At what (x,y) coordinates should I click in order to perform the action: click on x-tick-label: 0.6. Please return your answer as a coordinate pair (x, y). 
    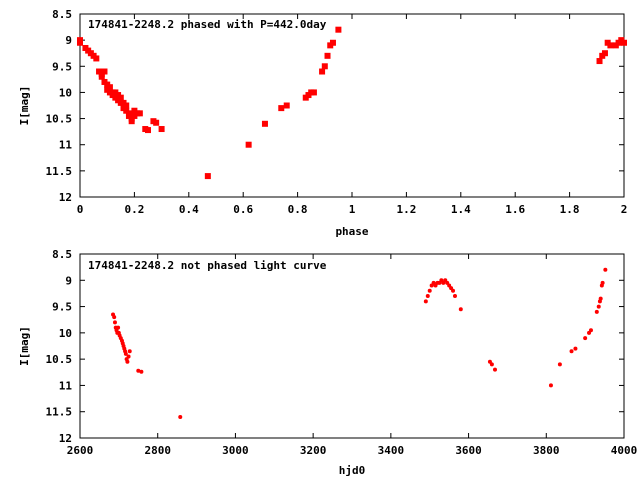
    Looking at the image, I should click on (243, 209).